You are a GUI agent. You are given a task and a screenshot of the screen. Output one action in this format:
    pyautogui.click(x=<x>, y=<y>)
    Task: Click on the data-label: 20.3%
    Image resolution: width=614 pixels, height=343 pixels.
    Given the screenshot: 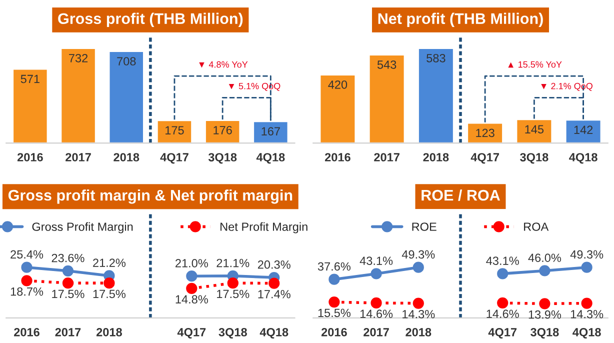 What is the action you would take?
    pyautogui.click(x=274, y=264)
    